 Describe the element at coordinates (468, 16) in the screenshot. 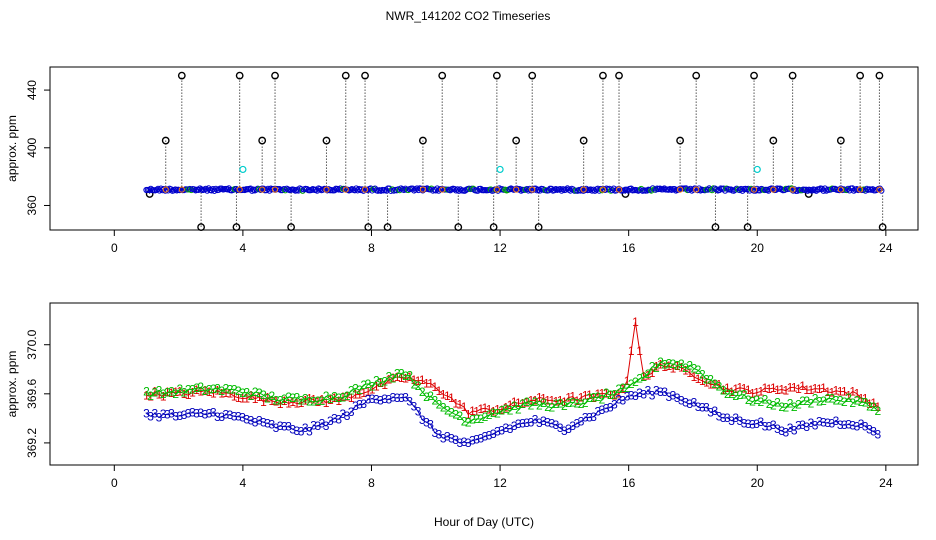

I see `chart-title: NWR_141202 CO2 Timeseries` at that location.